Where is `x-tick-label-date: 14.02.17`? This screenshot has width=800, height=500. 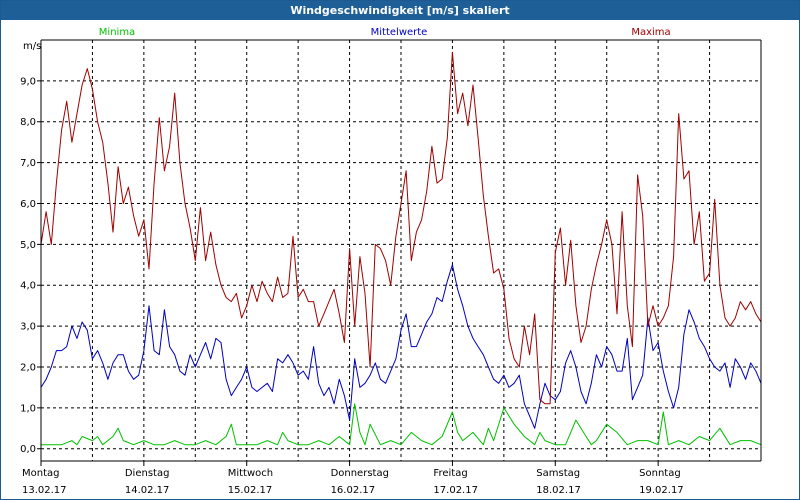
x-tick-label-date: 14.02.17 is located at coordinates (147, 490).